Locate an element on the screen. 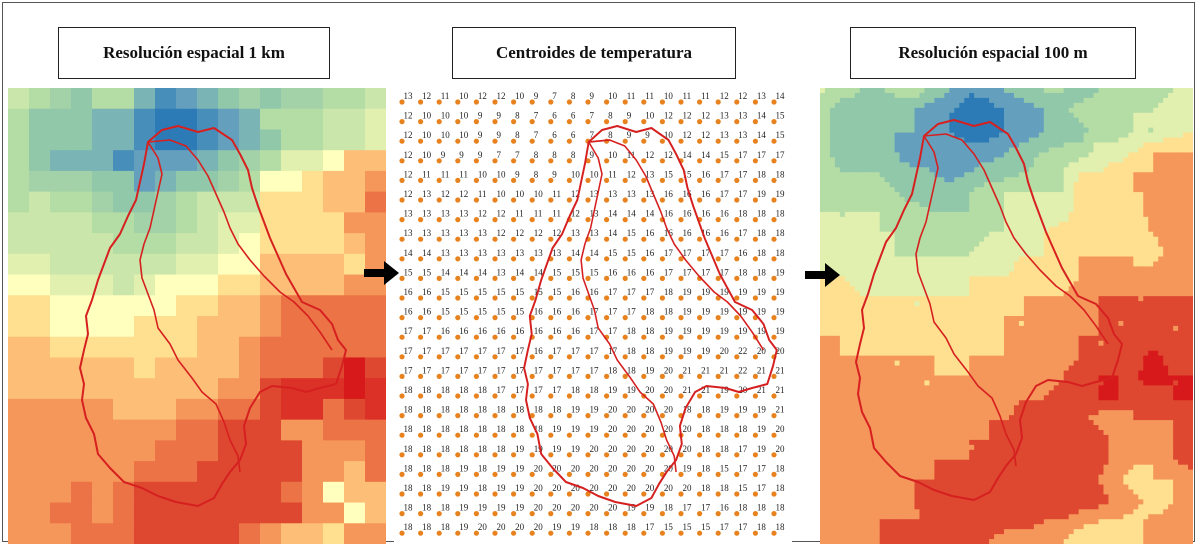 The height and width of the screenshot is (546, 1199). title-100m-text: Resolución espacial 100 m is located at coordinates (993, 52).